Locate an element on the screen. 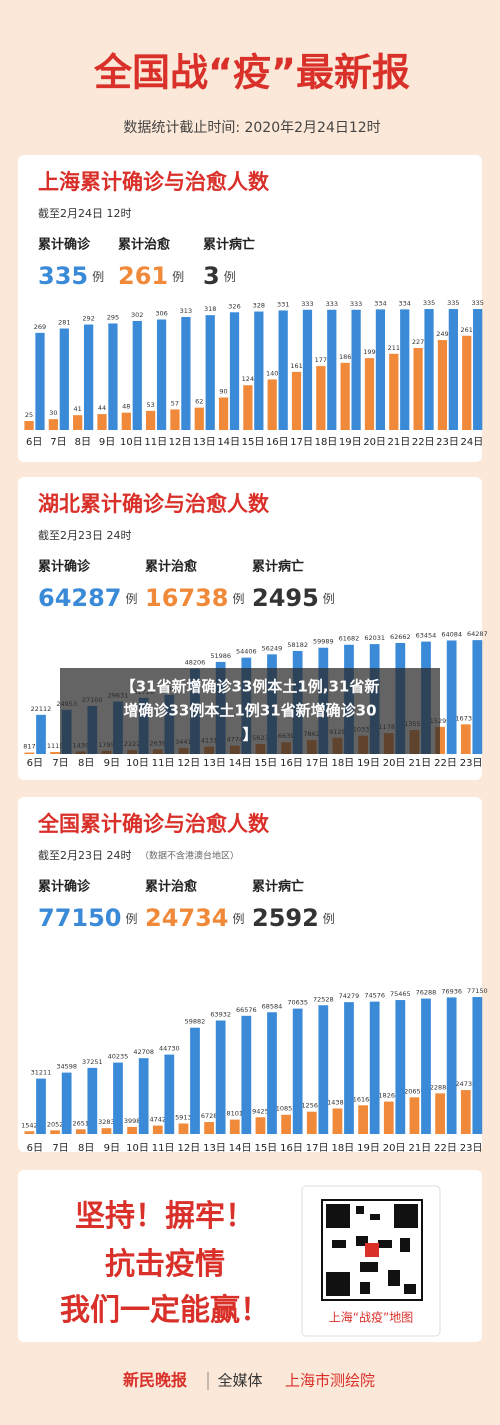 This screenshot has width=500, height=1425. overlay-text: 】 is located at coordinates (249, 735).